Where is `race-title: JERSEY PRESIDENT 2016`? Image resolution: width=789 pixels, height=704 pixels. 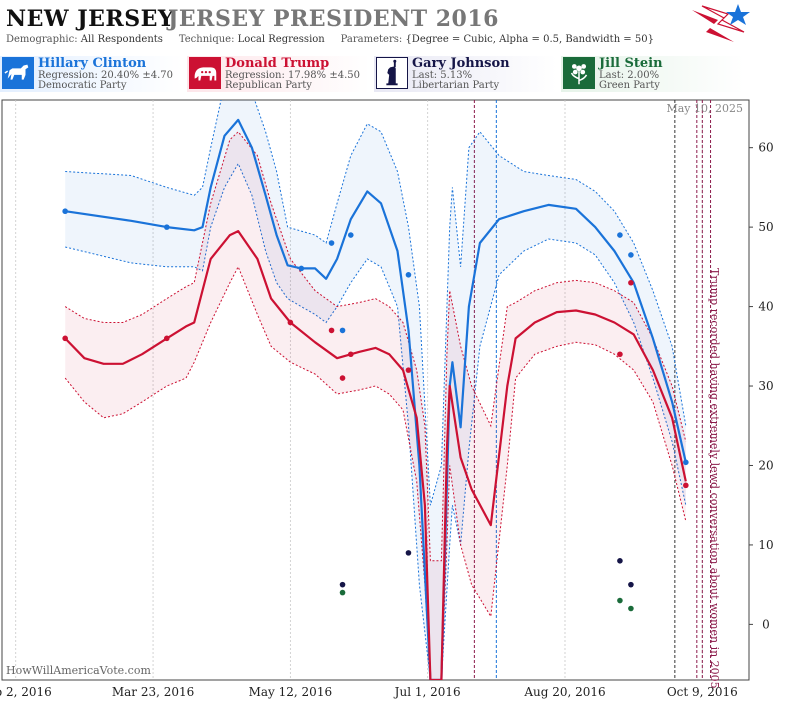 race-title: JERSEY PRESIDENT 2016 is located at coordinates (333, 19).